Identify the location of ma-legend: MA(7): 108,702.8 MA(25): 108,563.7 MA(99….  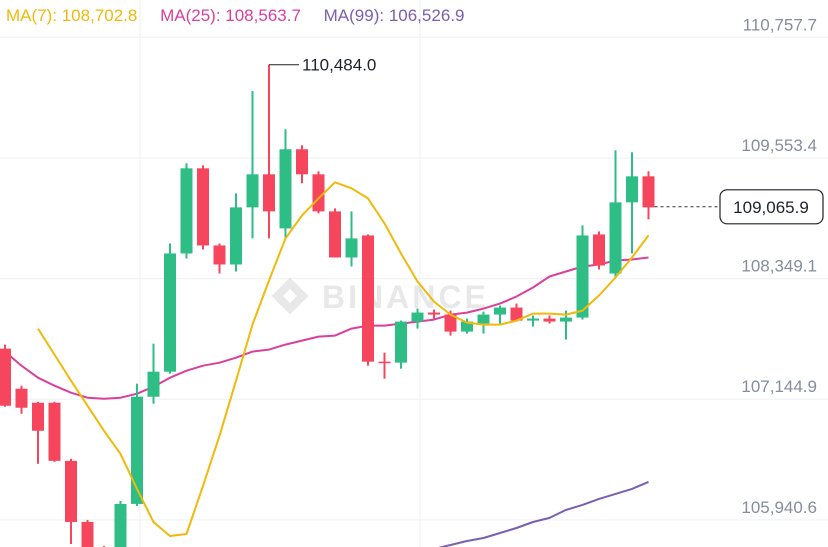
(244, 16).